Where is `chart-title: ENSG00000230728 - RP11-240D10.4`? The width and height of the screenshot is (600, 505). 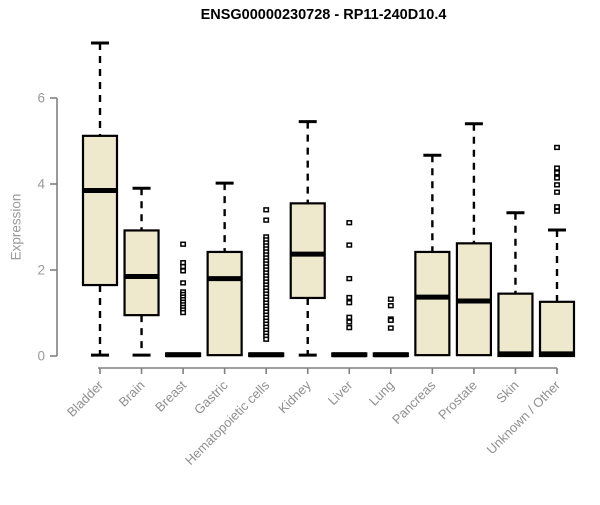
chart-title: ENSG00000230728 - RP11-240D10.4 is located at coordinates (323, 15).